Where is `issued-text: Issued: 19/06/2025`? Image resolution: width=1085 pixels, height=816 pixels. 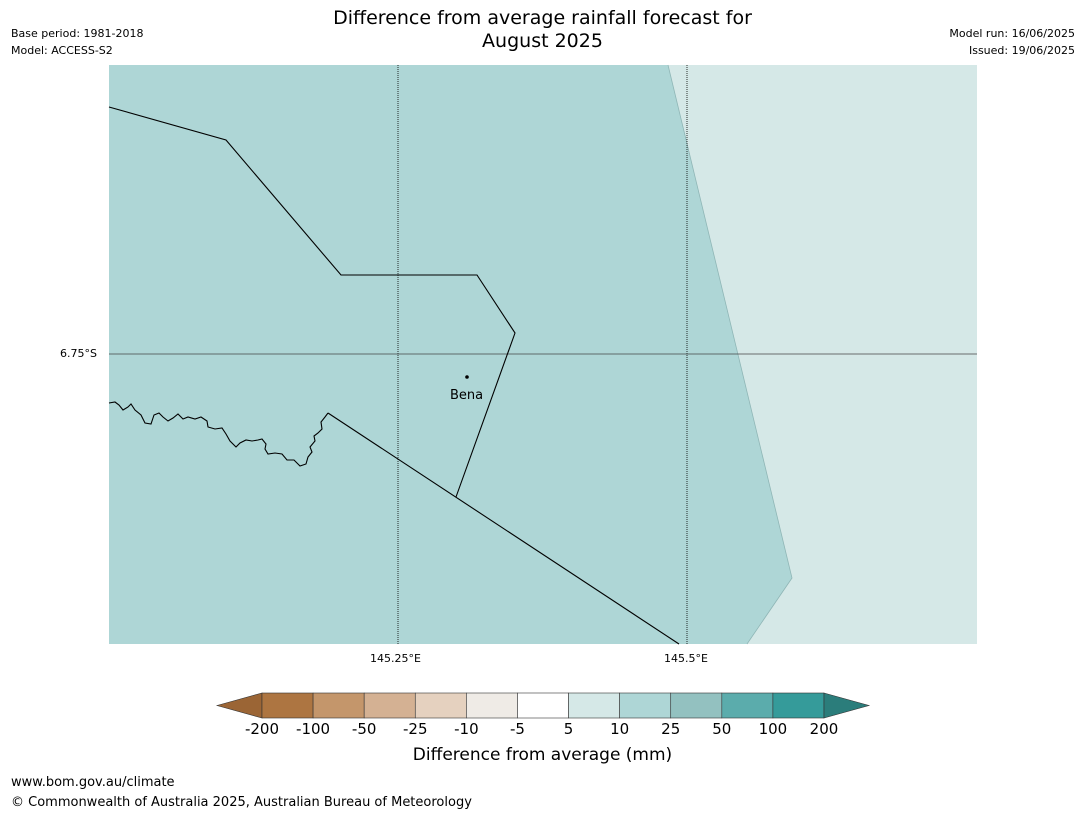
issued-text: Issued: 19/06/2025 is located at coordinates (1021, 50).